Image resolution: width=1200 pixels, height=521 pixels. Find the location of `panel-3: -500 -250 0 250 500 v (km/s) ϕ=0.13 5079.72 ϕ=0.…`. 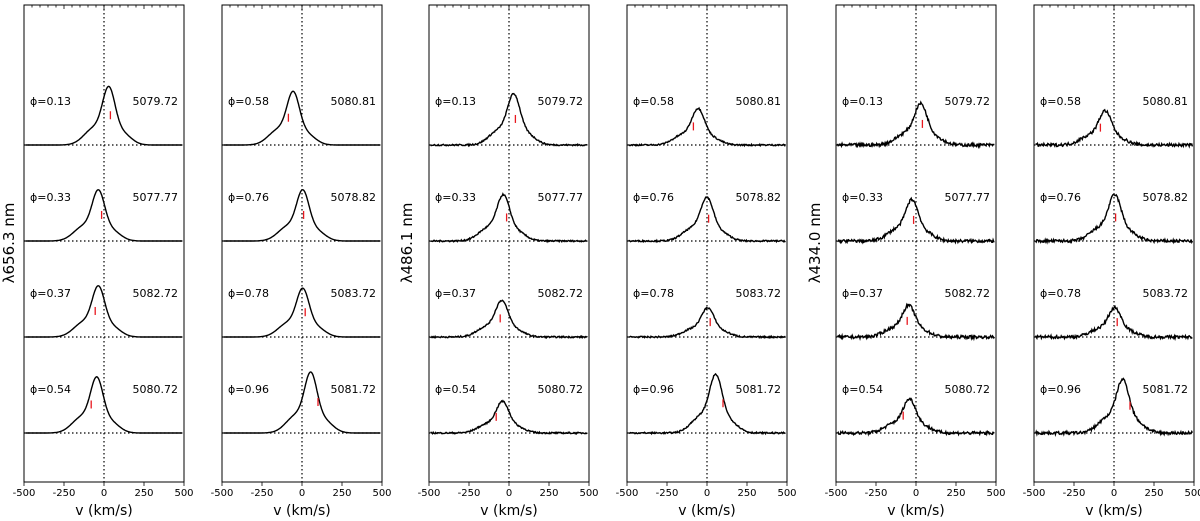

panel-3: -500 -250 0 250 500 v (km/s) ϕ=0.13 5079.72 ϕ=0.… is located at coordinates (508, 261).